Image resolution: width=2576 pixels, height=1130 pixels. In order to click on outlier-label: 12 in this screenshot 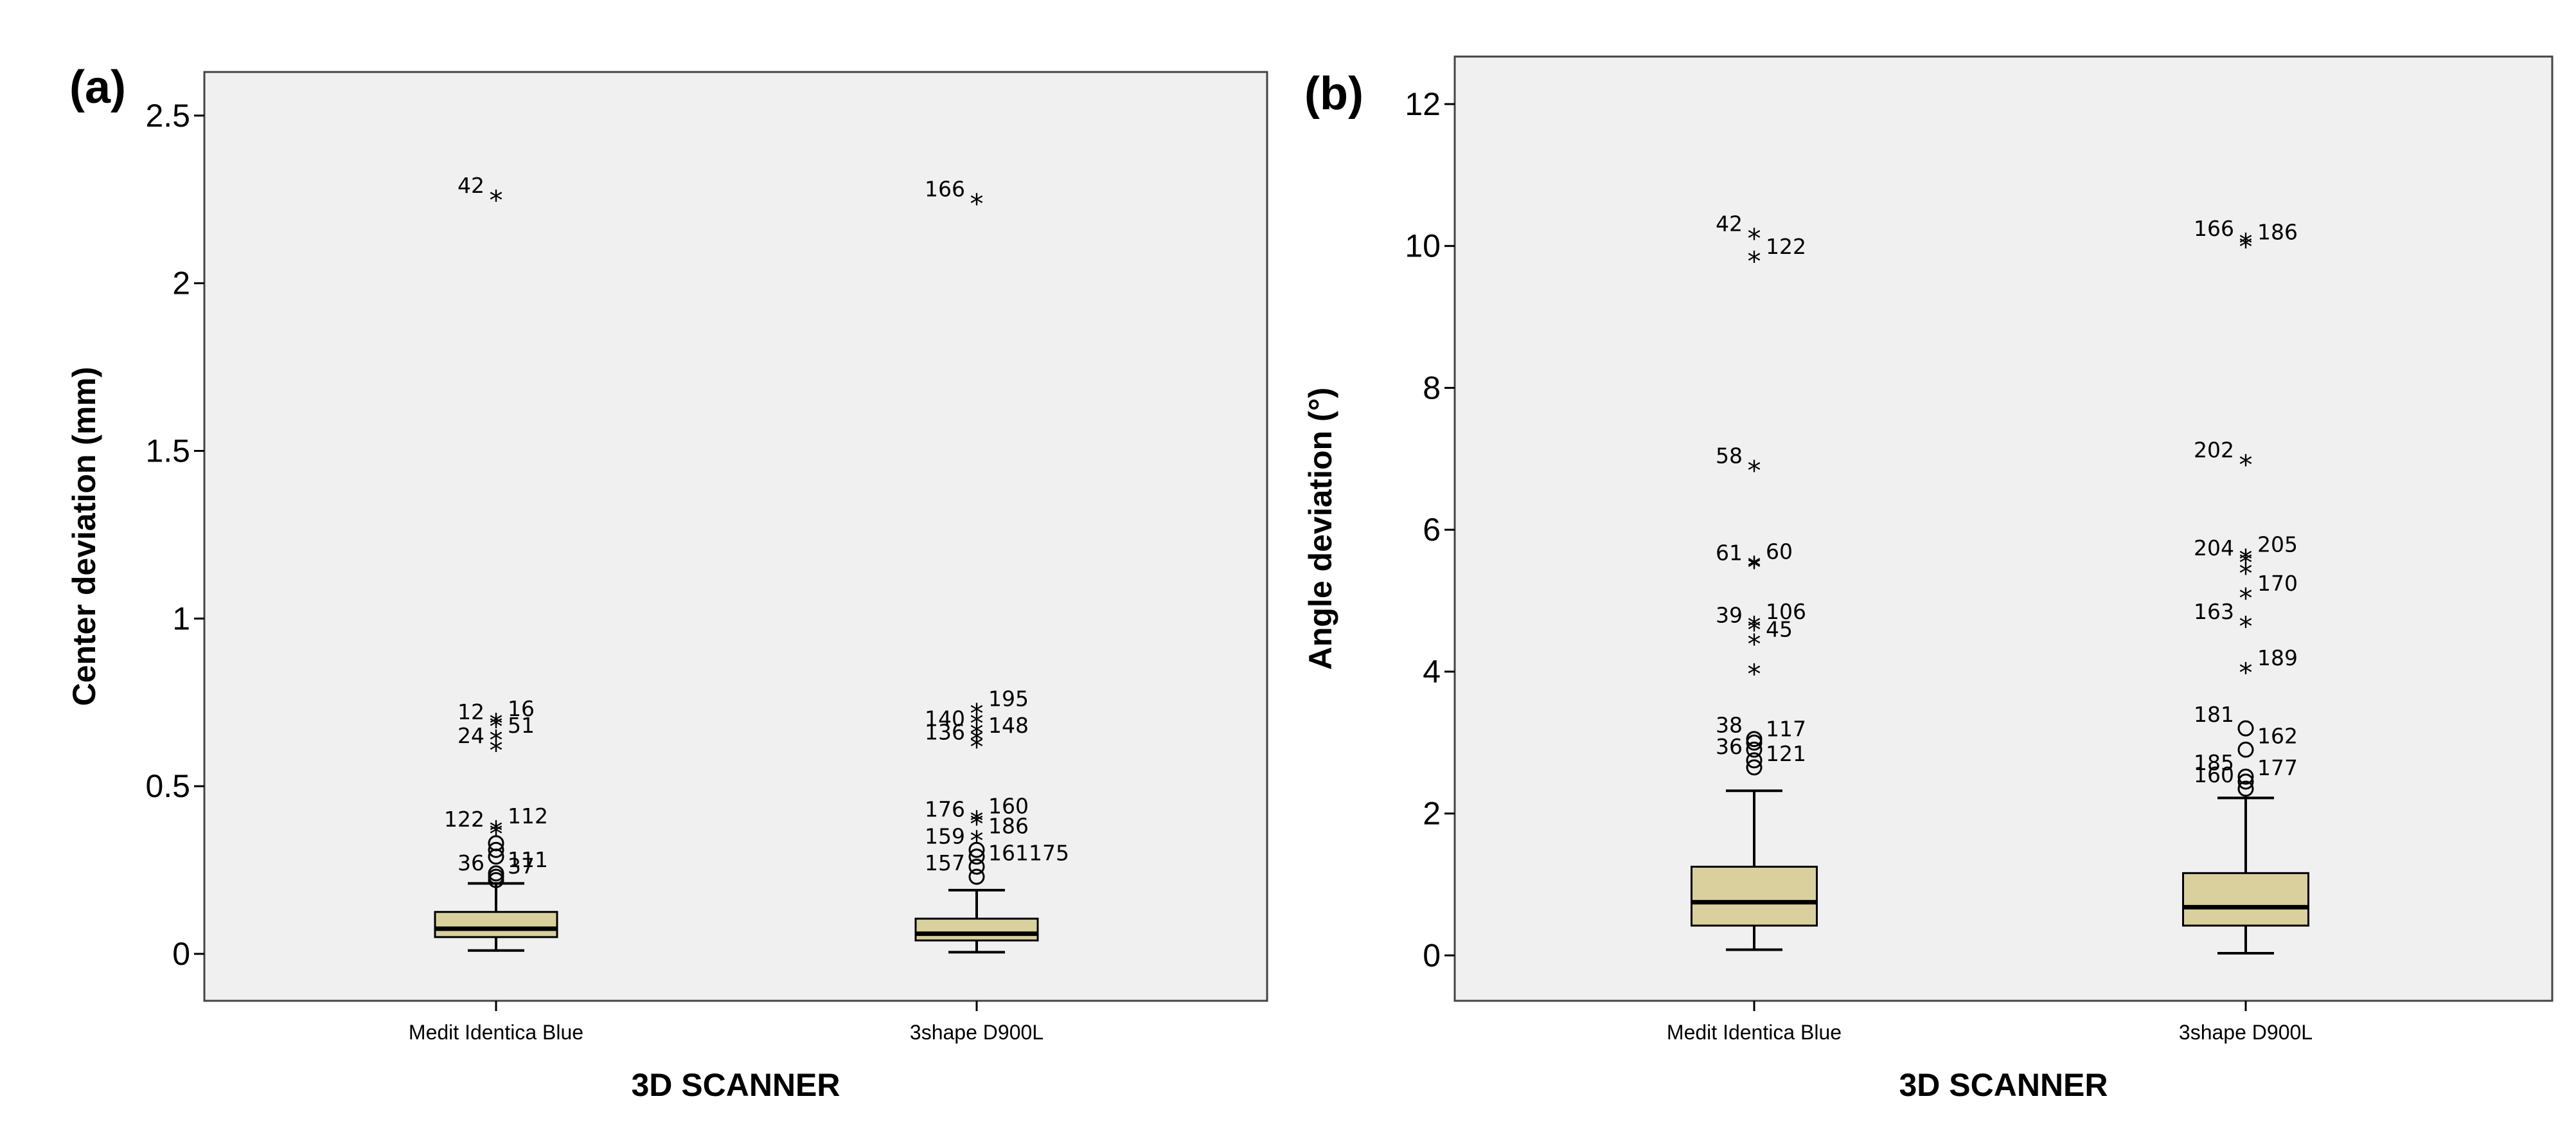, I will do `click(471, 712)`.